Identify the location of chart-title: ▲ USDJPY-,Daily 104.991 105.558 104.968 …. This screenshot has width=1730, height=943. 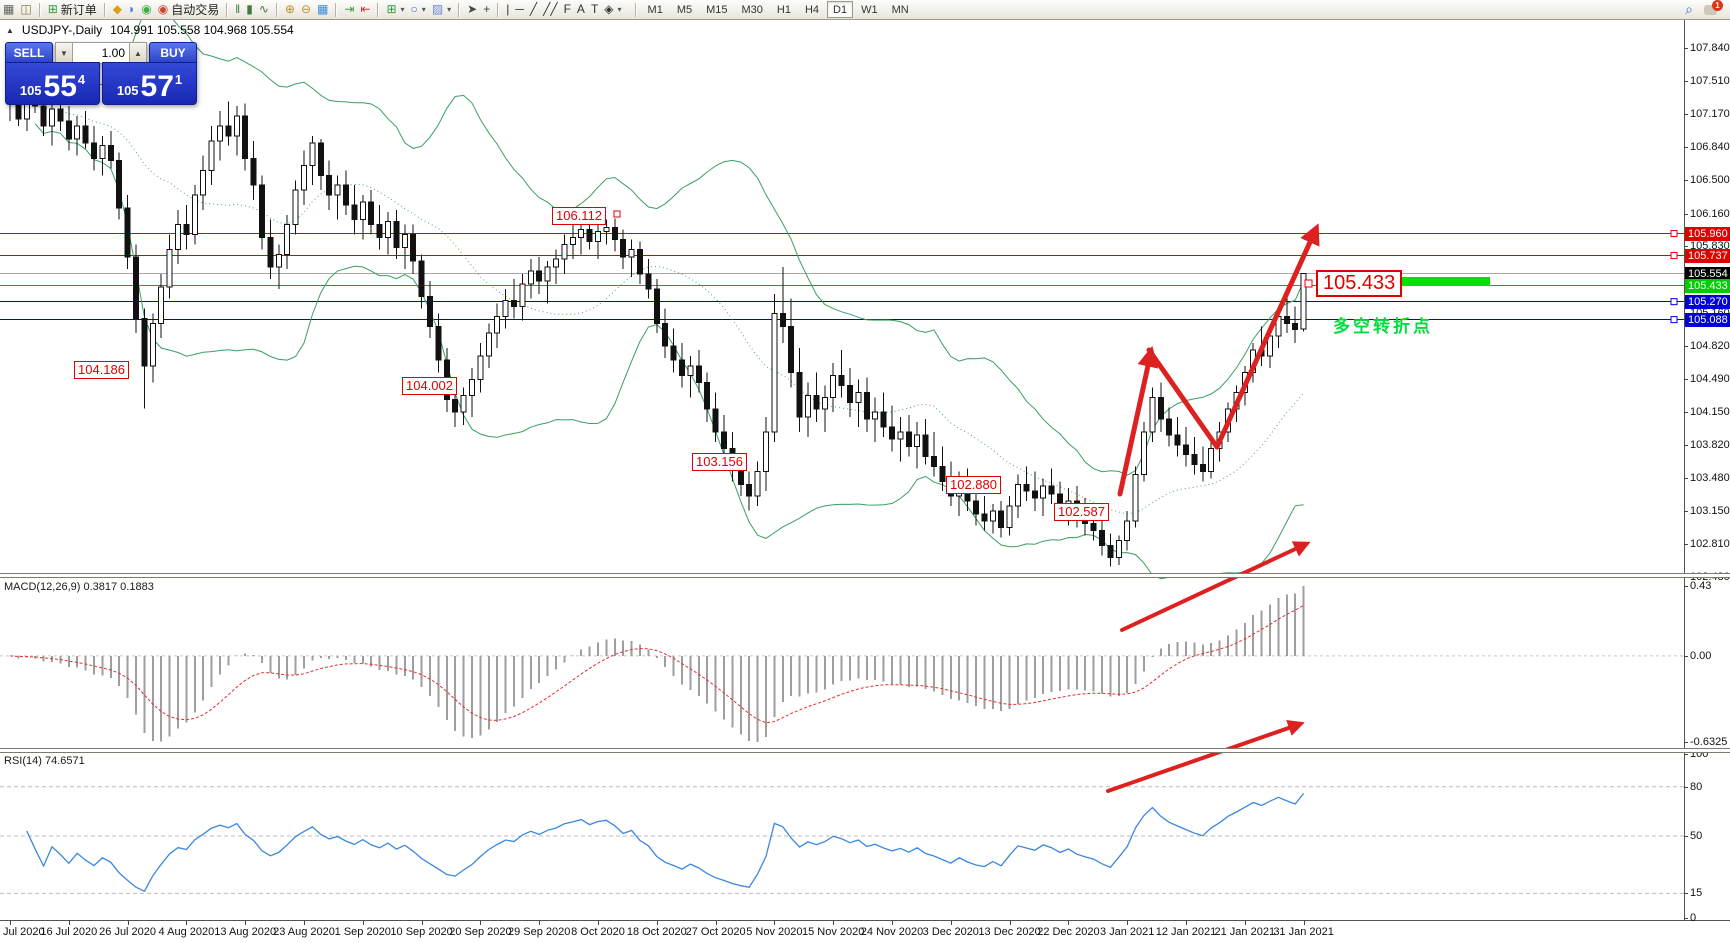
(150, 30).